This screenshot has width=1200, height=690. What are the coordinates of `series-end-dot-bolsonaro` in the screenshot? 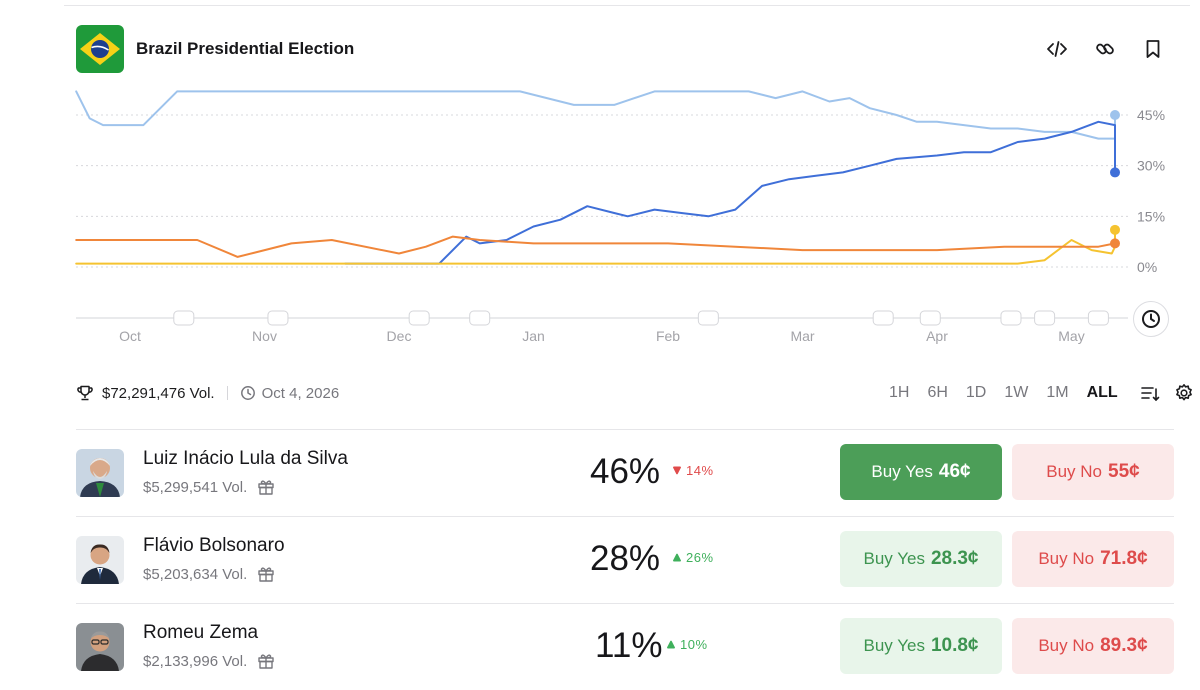 It's located at (1115, 172).